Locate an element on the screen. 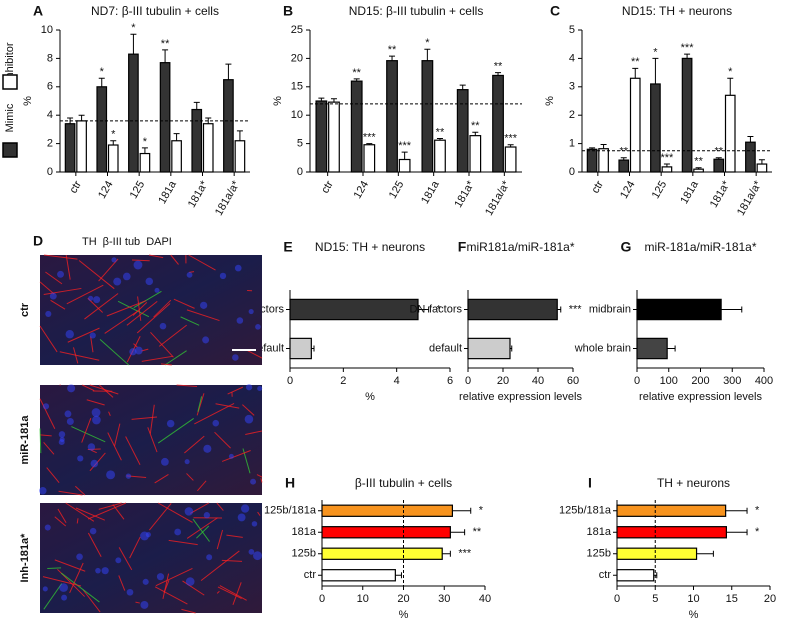  x-tick-label: 400 is located at coordinates (764, 381).